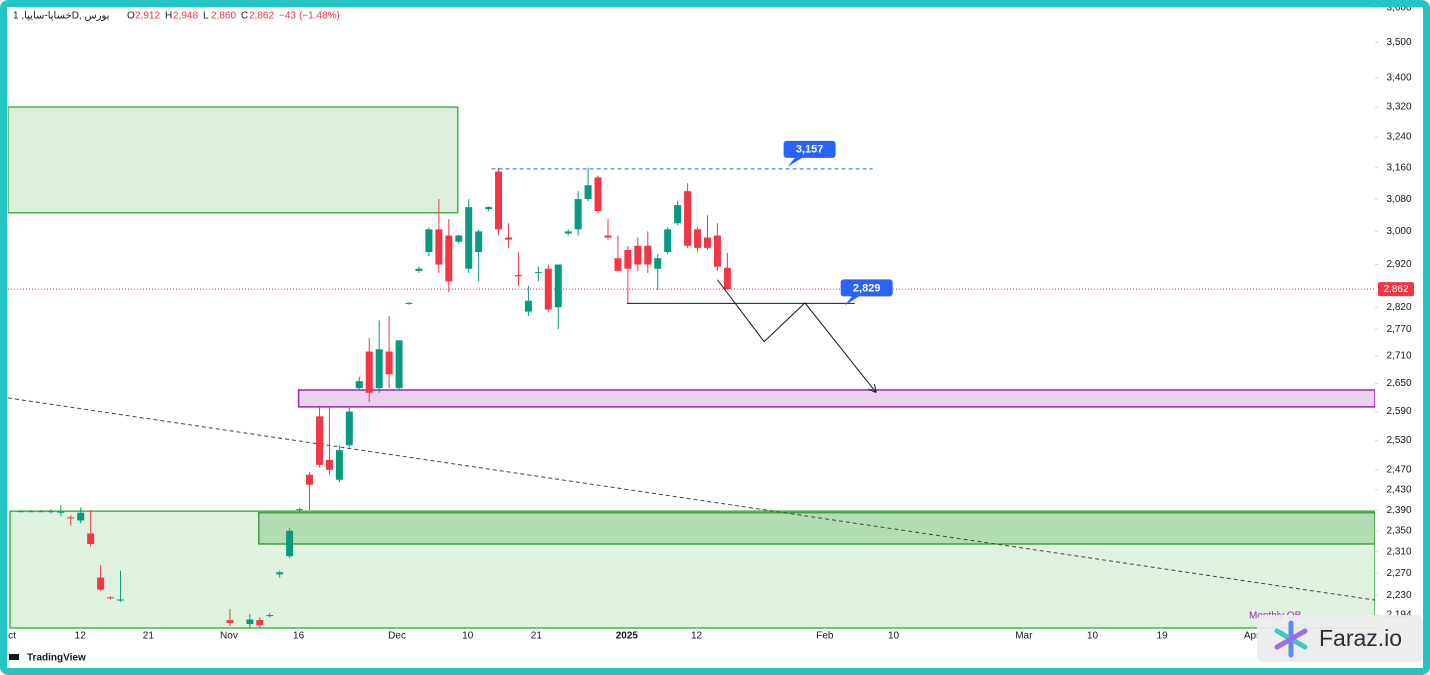 This screenshot has height=675, width=1430. Describe the element at coordinates (796, 335) in the screenshot. I see `projection-path` at that location.